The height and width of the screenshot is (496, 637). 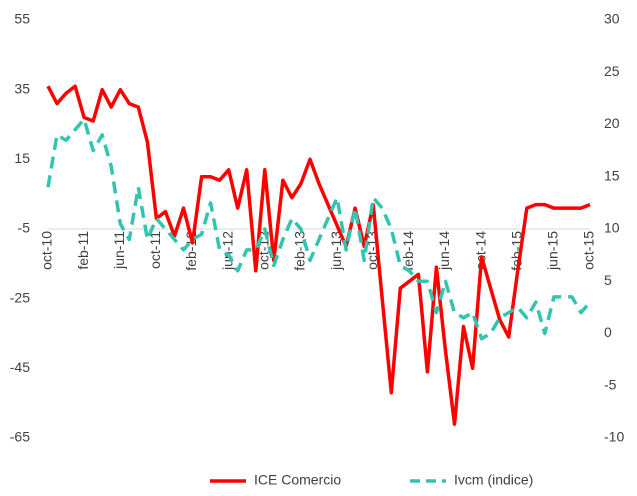 I want to click on y-tick-label: 15, so click(x=22, y=158).